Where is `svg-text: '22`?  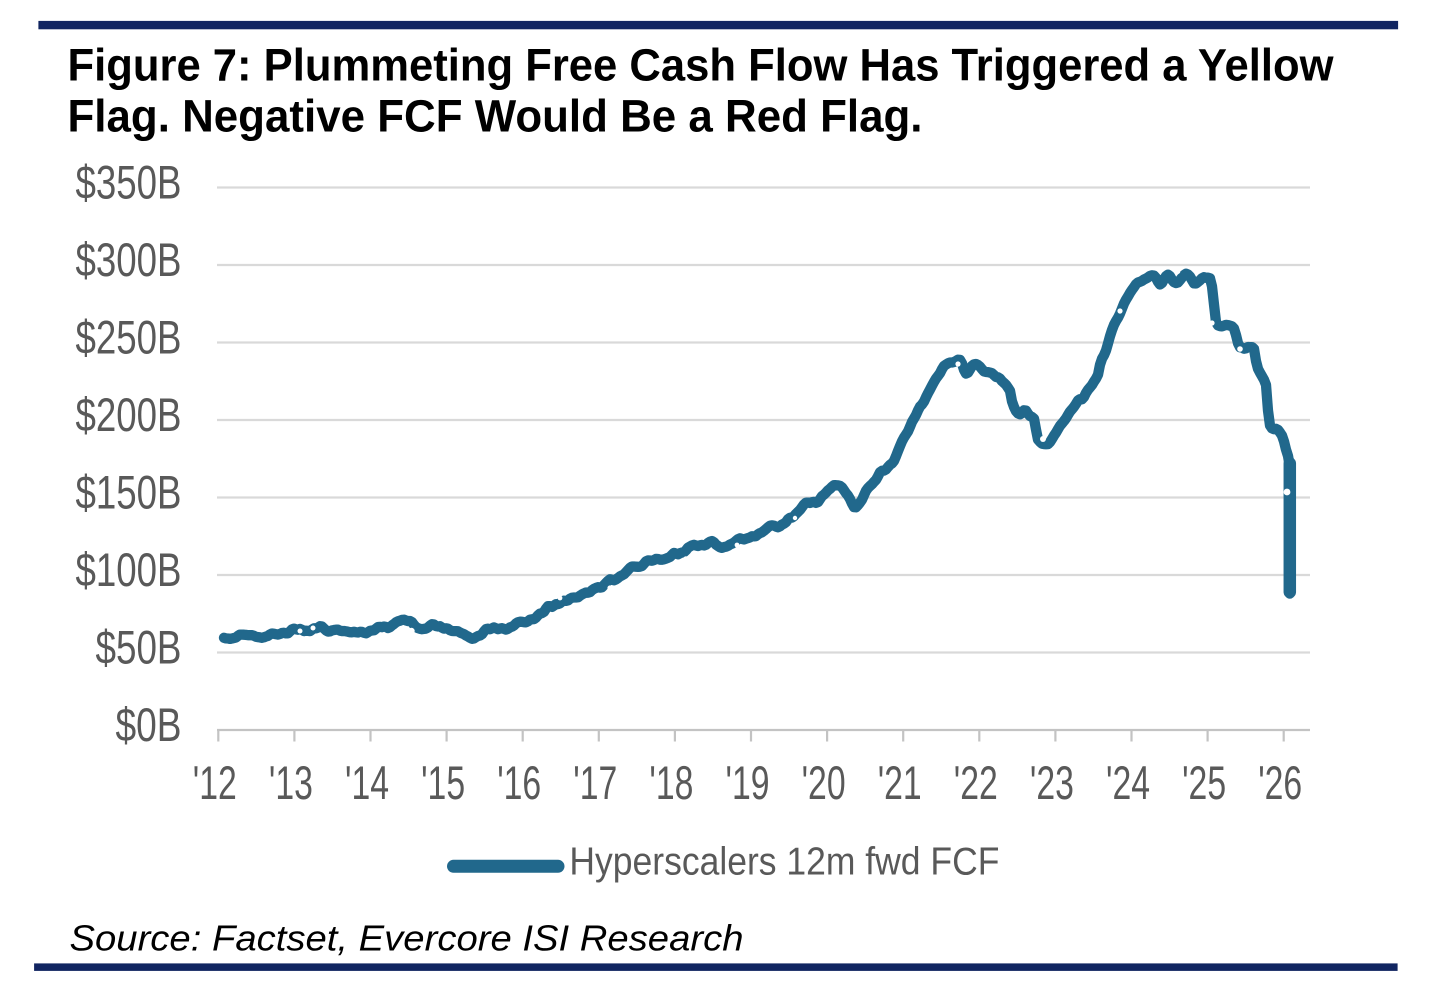 svg-text: '22 is located at coordinates (976, 782).